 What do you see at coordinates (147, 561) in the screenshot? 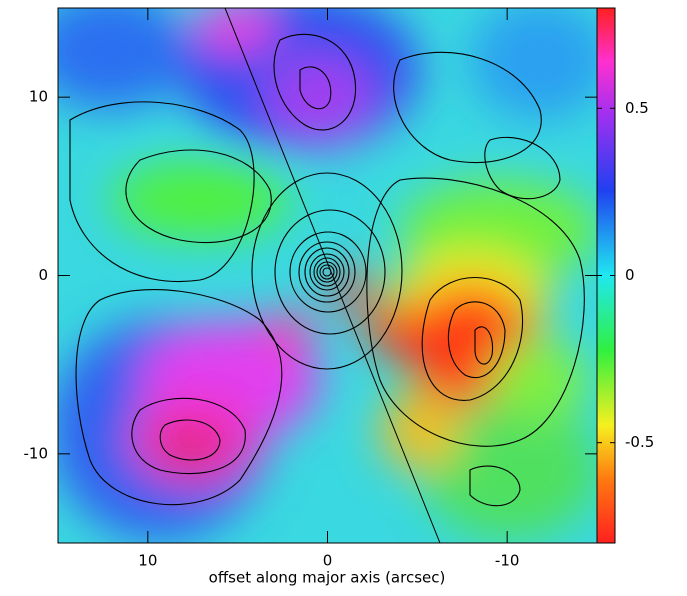
I see `x-tick-label: 10` at bounding box center [147, 561].